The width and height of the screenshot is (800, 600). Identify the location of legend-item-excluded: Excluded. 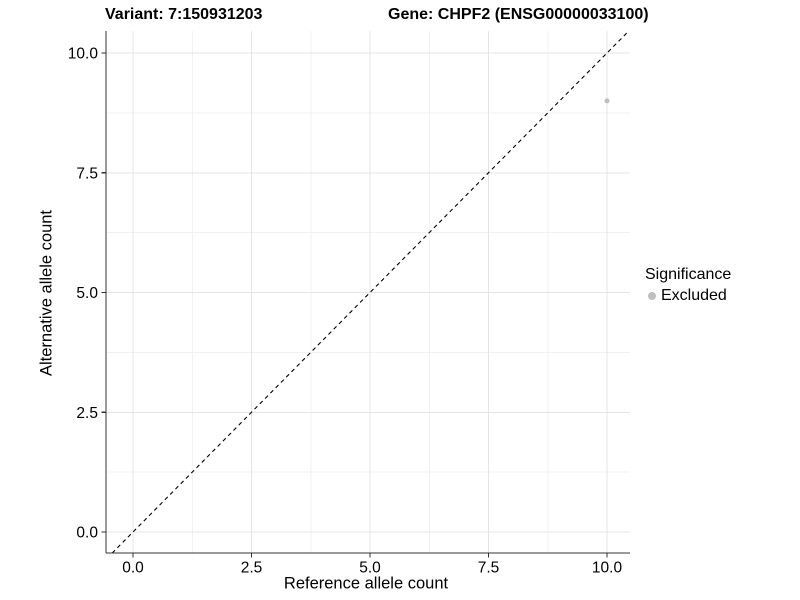
(688, 296).